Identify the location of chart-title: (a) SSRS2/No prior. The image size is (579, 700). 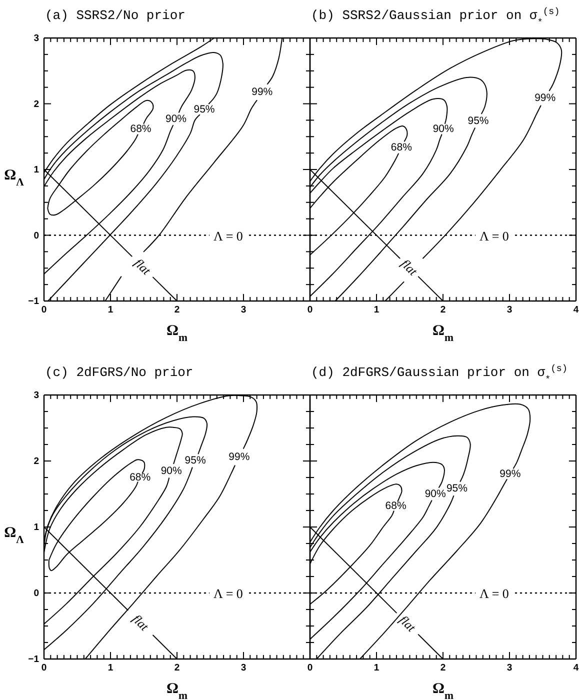
(115, 15).